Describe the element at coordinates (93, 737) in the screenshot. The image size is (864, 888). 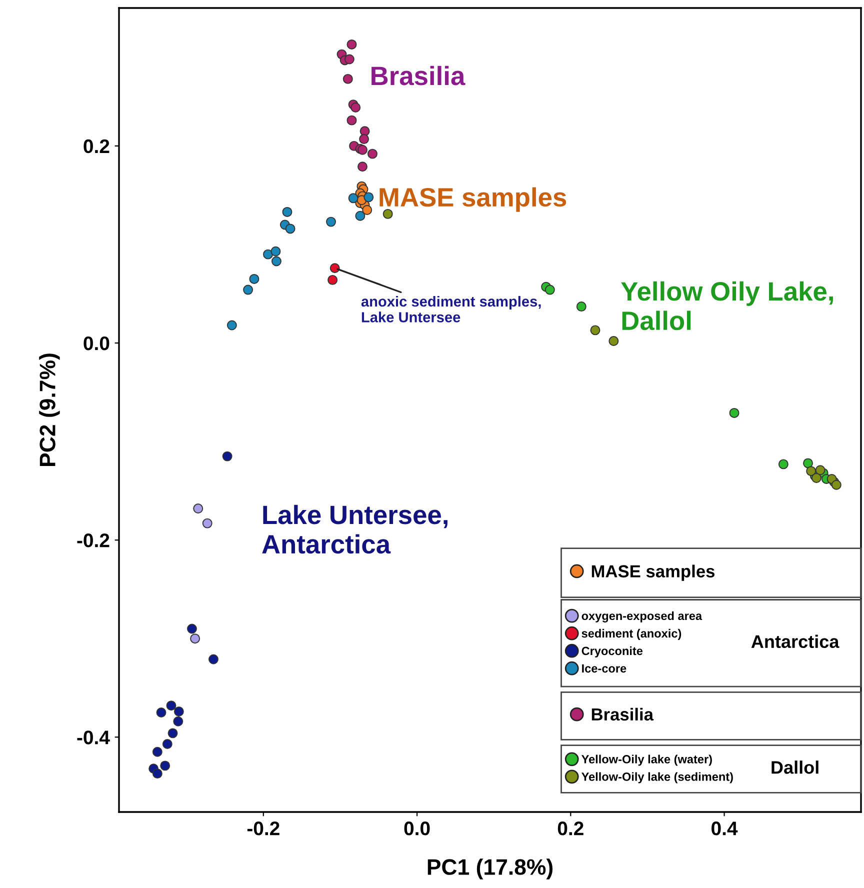
I see `y-tick-label: -0.4` at that location.